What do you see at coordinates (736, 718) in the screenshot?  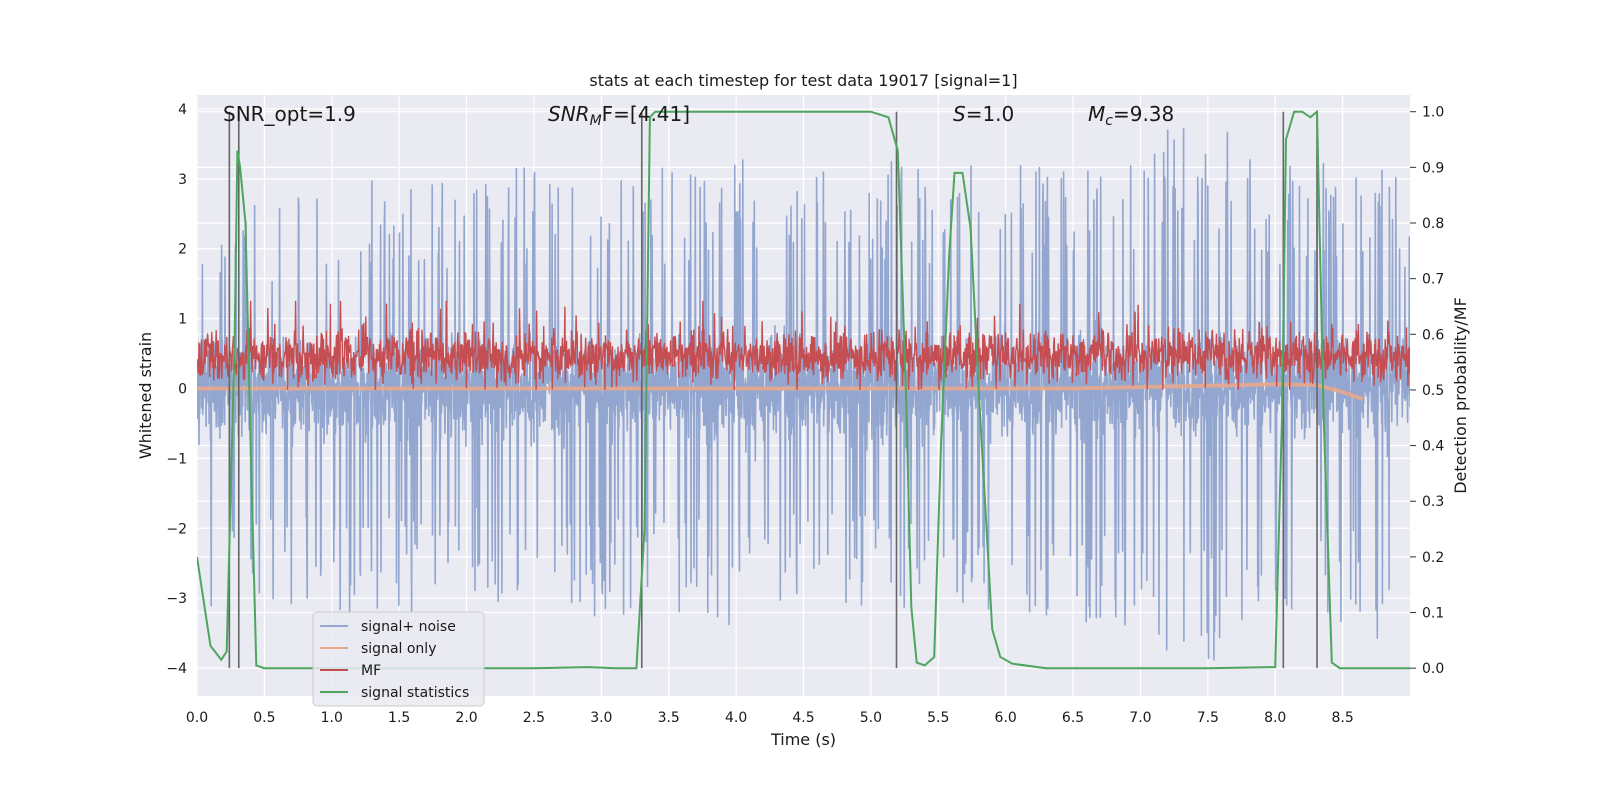 I see `x-tick-label: 4.0` at bounding box center [736, 718].